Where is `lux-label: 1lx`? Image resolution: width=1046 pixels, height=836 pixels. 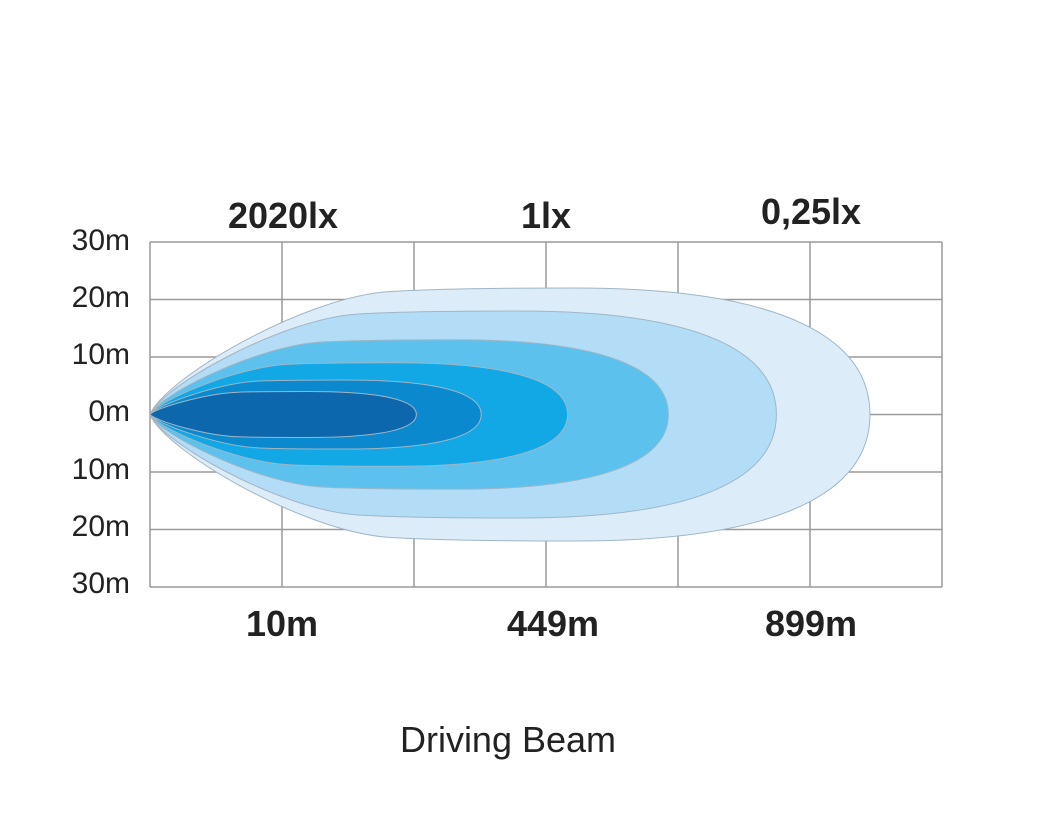 lux-label: 1lx is located at coordinates (546, 215).